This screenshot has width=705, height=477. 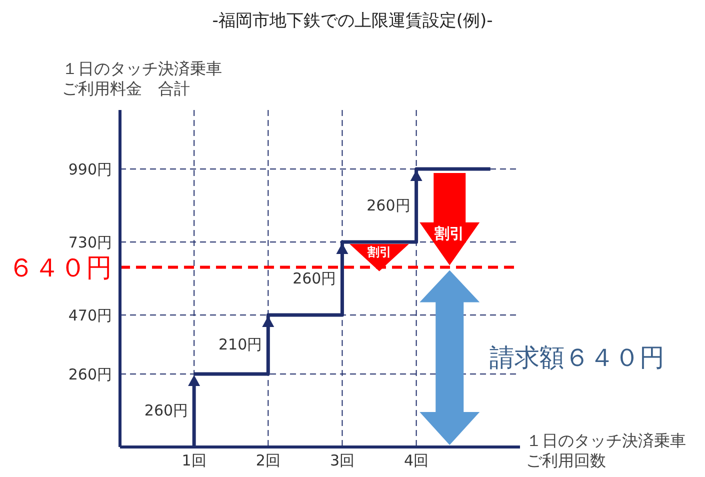 What do you see at coordinates (90, 374) in the screenshot?
I see `y-tick-label: 260円` at bounding box center [90, 374].